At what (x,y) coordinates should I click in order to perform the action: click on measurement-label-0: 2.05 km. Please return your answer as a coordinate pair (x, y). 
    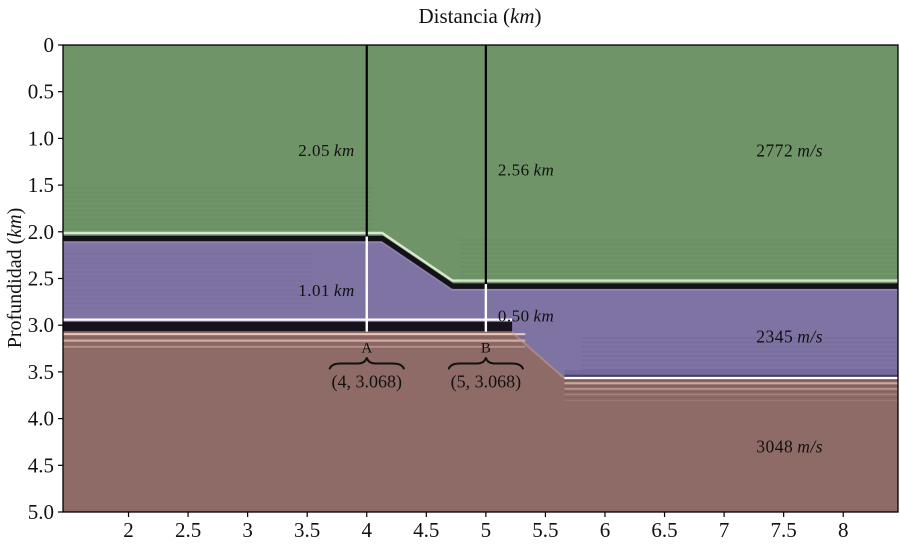
    Looking at the image, I should click on (326, 150).